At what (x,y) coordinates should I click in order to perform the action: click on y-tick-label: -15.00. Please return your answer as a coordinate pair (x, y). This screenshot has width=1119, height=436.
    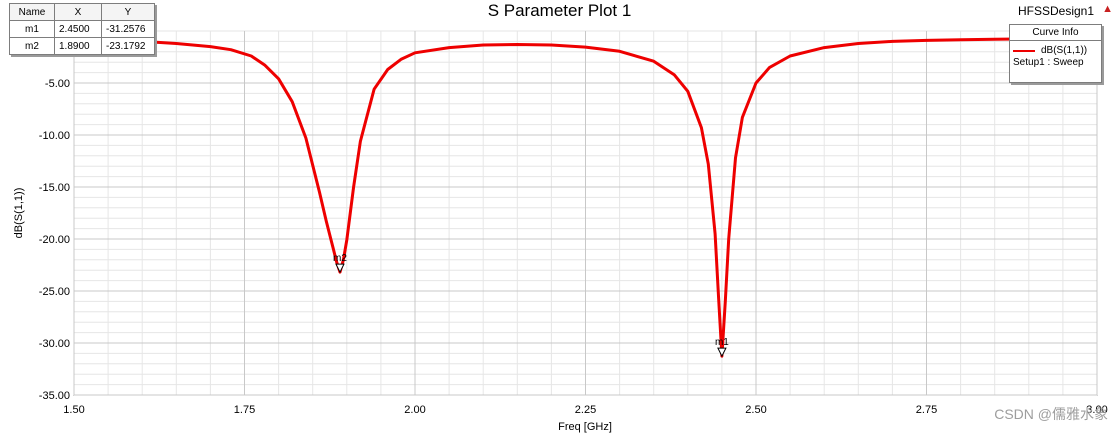
    Looking at the image, I should click on (54, 188).